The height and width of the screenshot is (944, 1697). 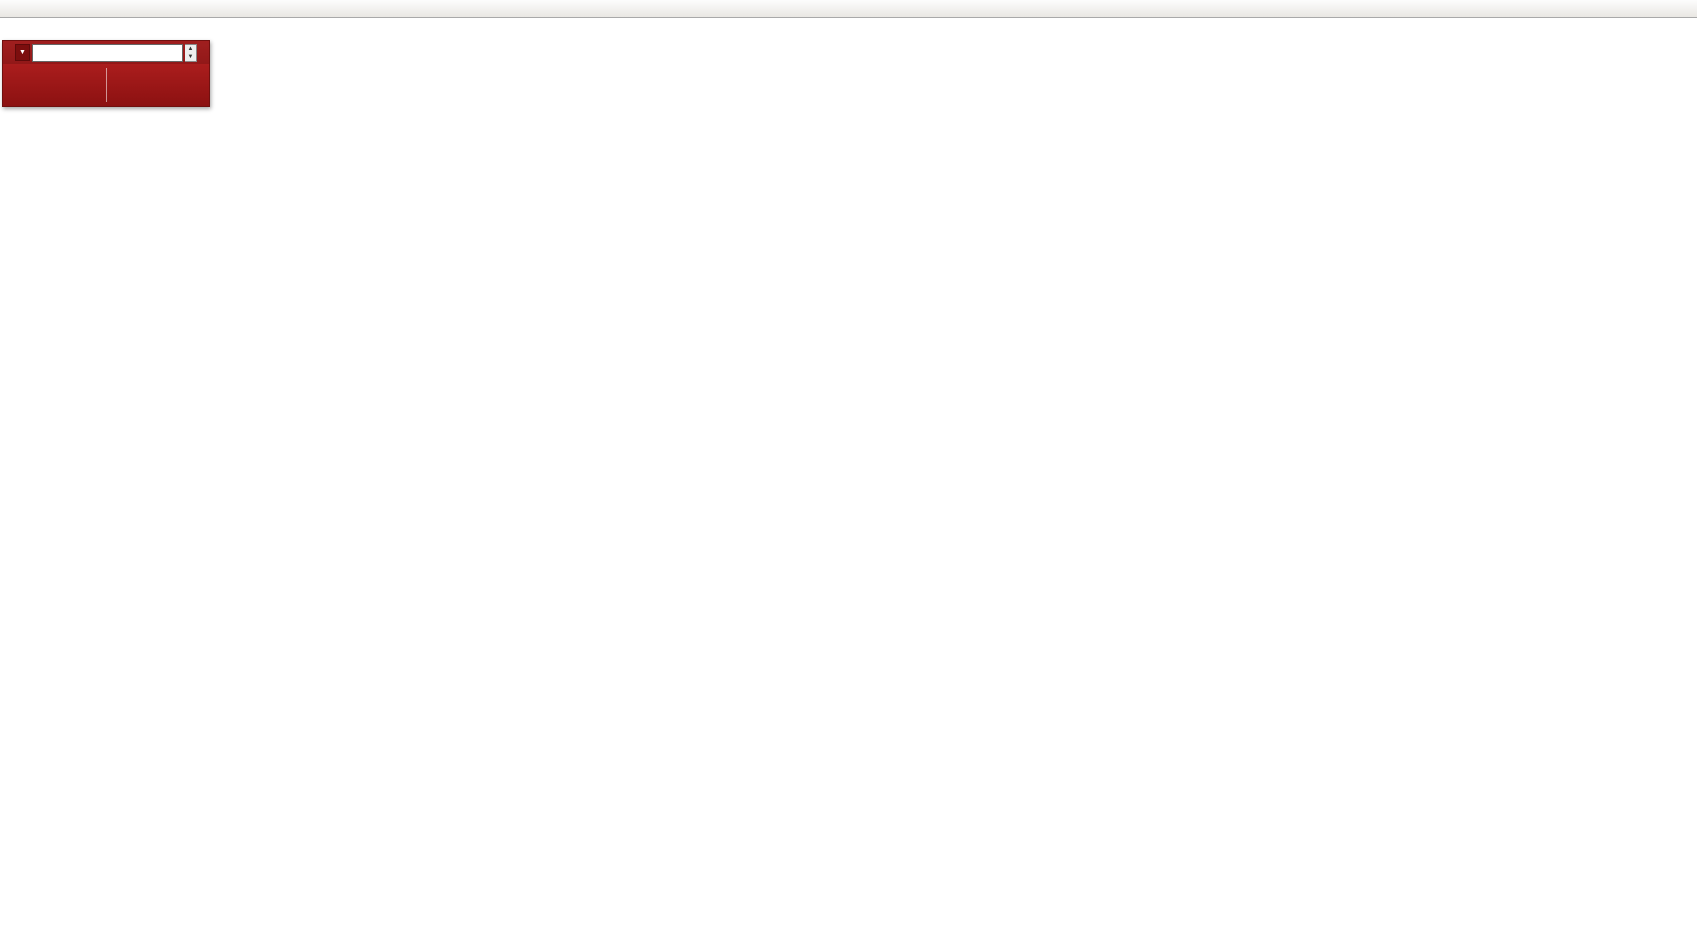 I want to click on toolbar, so click(x=848, y=9).